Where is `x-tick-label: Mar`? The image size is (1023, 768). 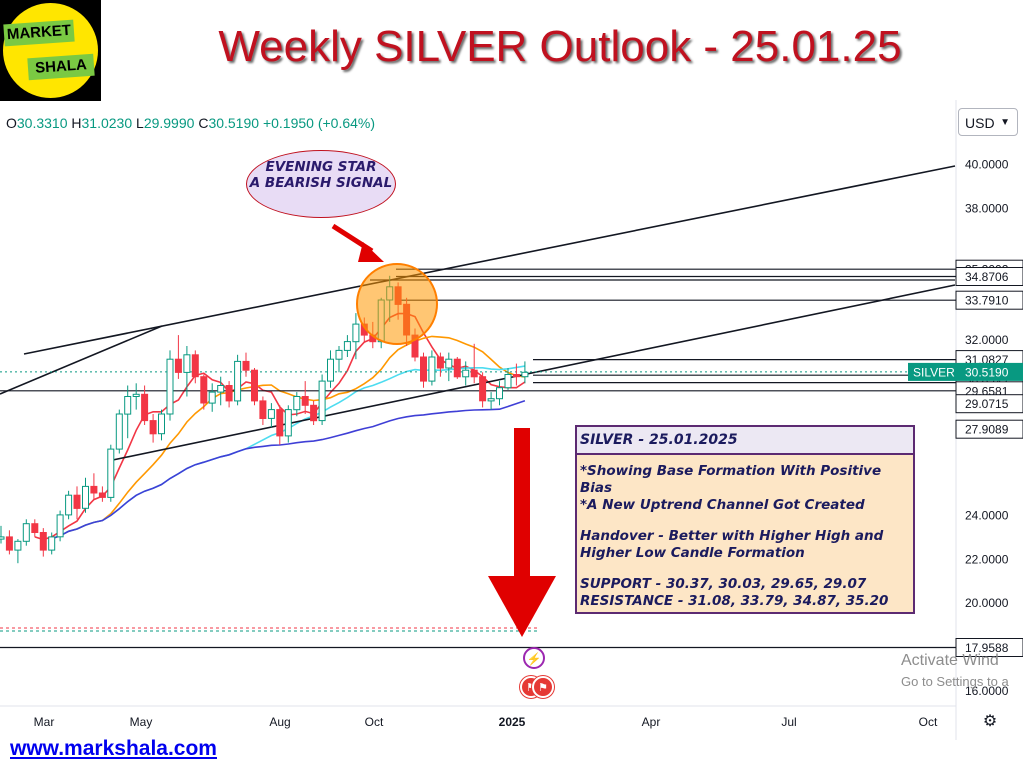
x-tick-label: Mar is located at coordinates (44, 722).